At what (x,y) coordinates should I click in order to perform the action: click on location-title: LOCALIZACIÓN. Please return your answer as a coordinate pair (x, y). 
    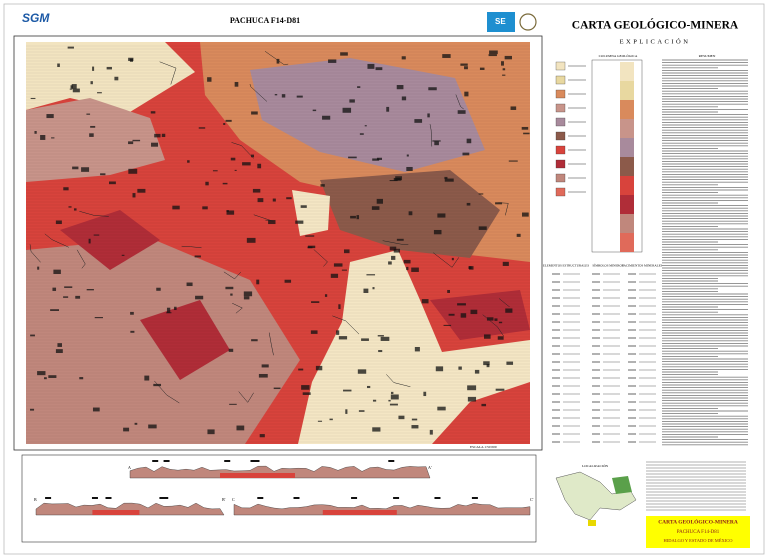
    Looking at the image, I should click on (595, 465).